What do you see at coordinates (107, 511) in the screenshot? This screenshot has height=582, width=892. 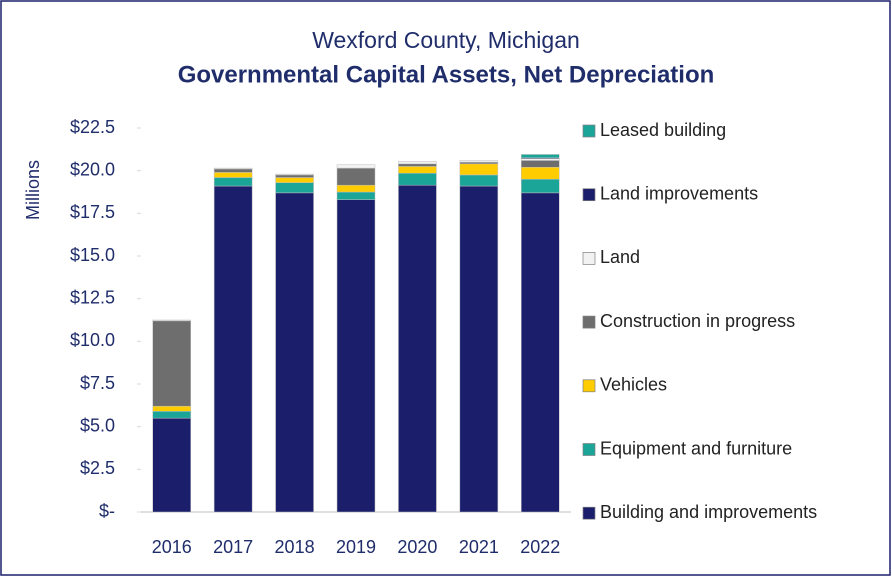 I see `y-tick-label: $-` at bounding box center [107, 511].